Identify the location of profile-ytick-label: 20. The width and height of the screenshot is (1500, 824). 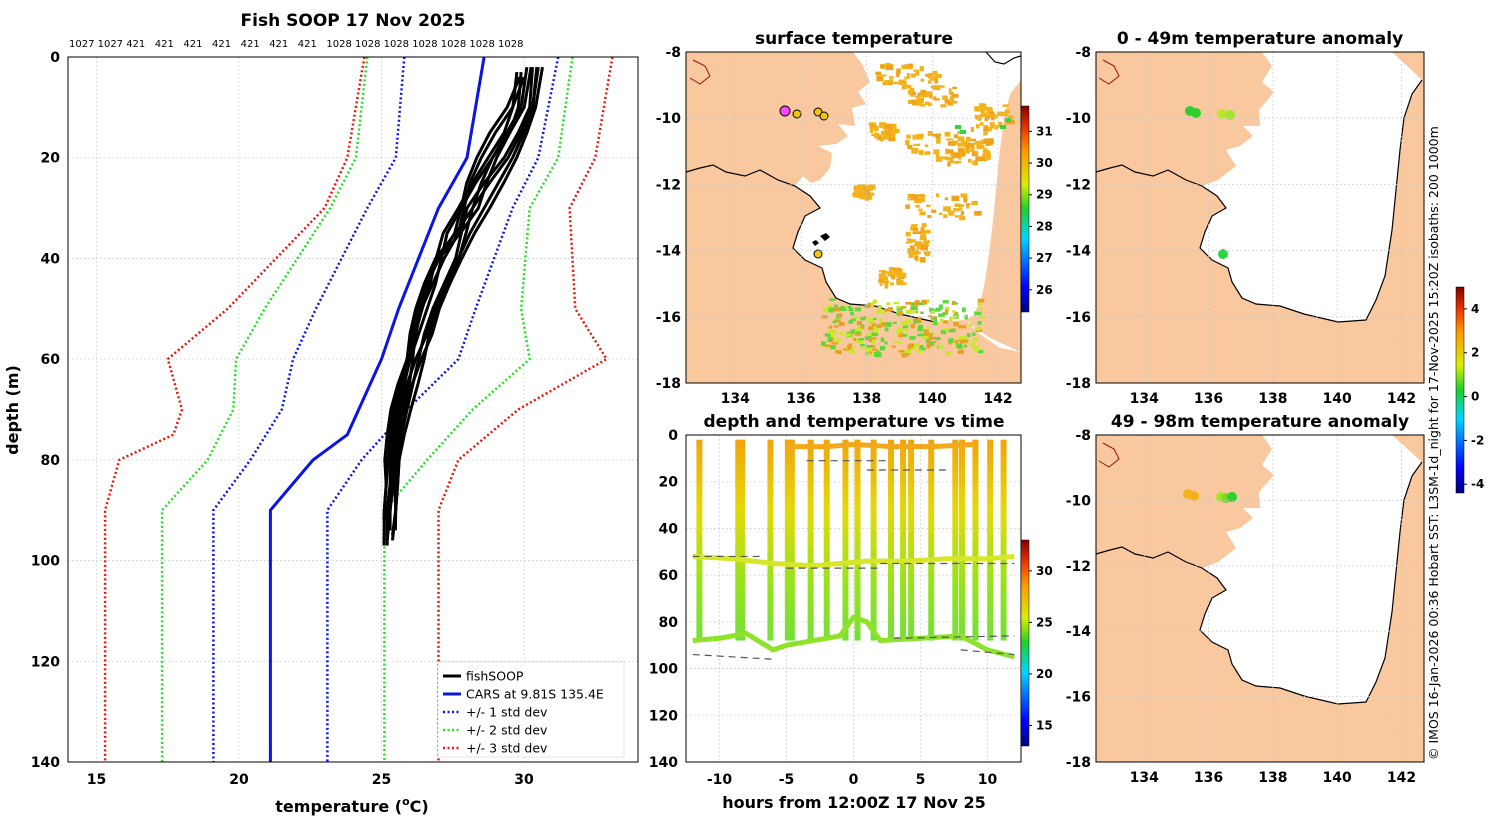
(51, 159).